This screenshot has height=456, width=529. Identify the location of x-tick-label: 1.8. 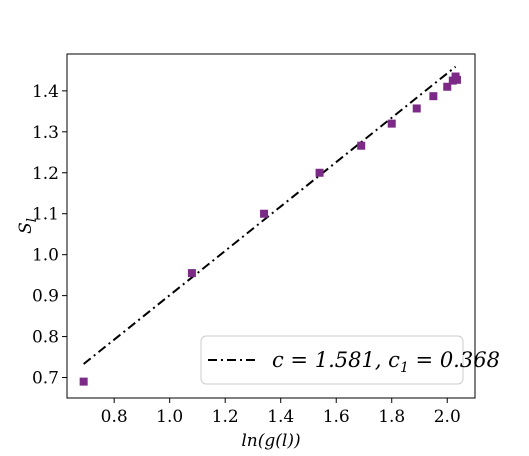
(391, 417).